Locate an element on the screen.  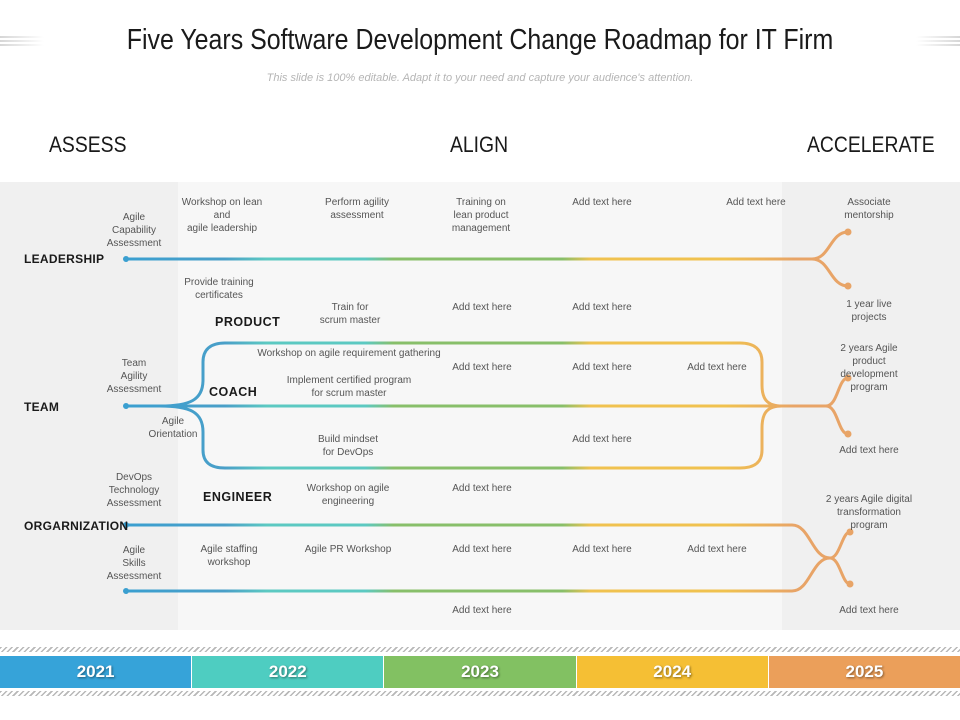
label-provide-training: Provide training certificates is located at coordinates (219, 289).